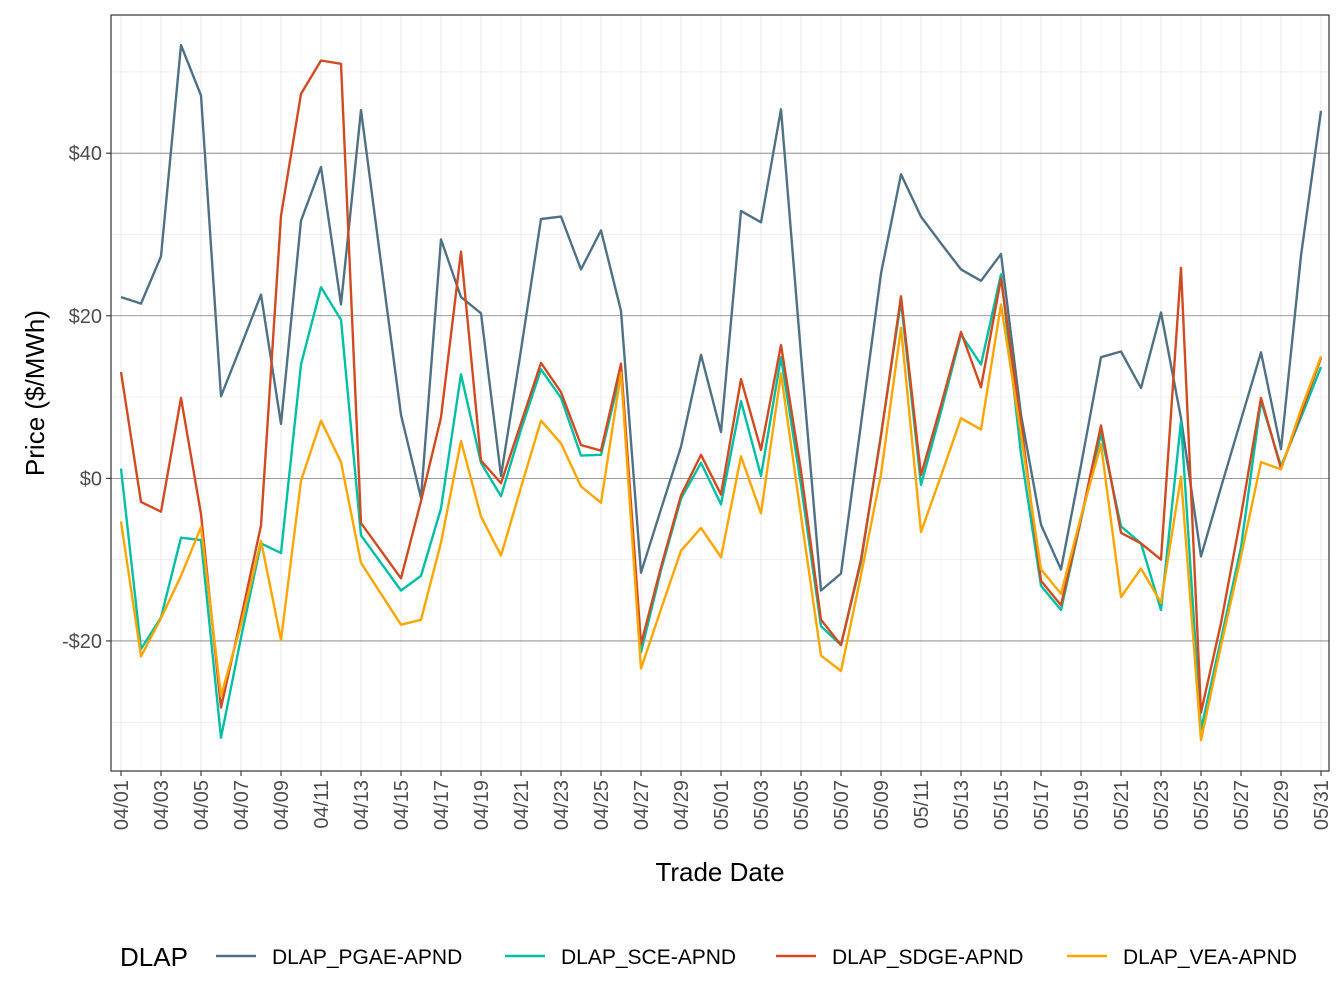 This screenshot has width=1344, height=1008. I want to click on x-tick-label: 05/15, so click(1002, 805).